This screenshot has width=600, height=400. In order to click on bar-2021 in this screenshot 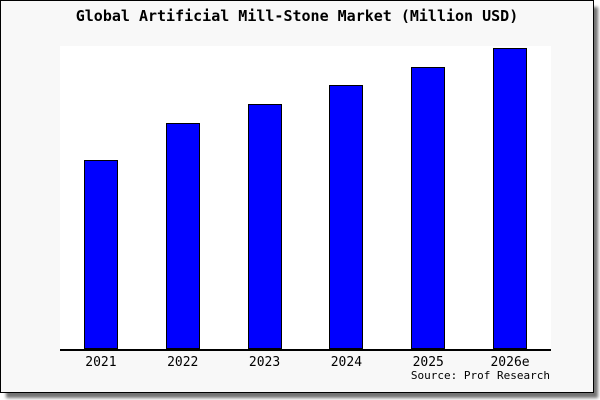, I will do `click(100, 254)`.